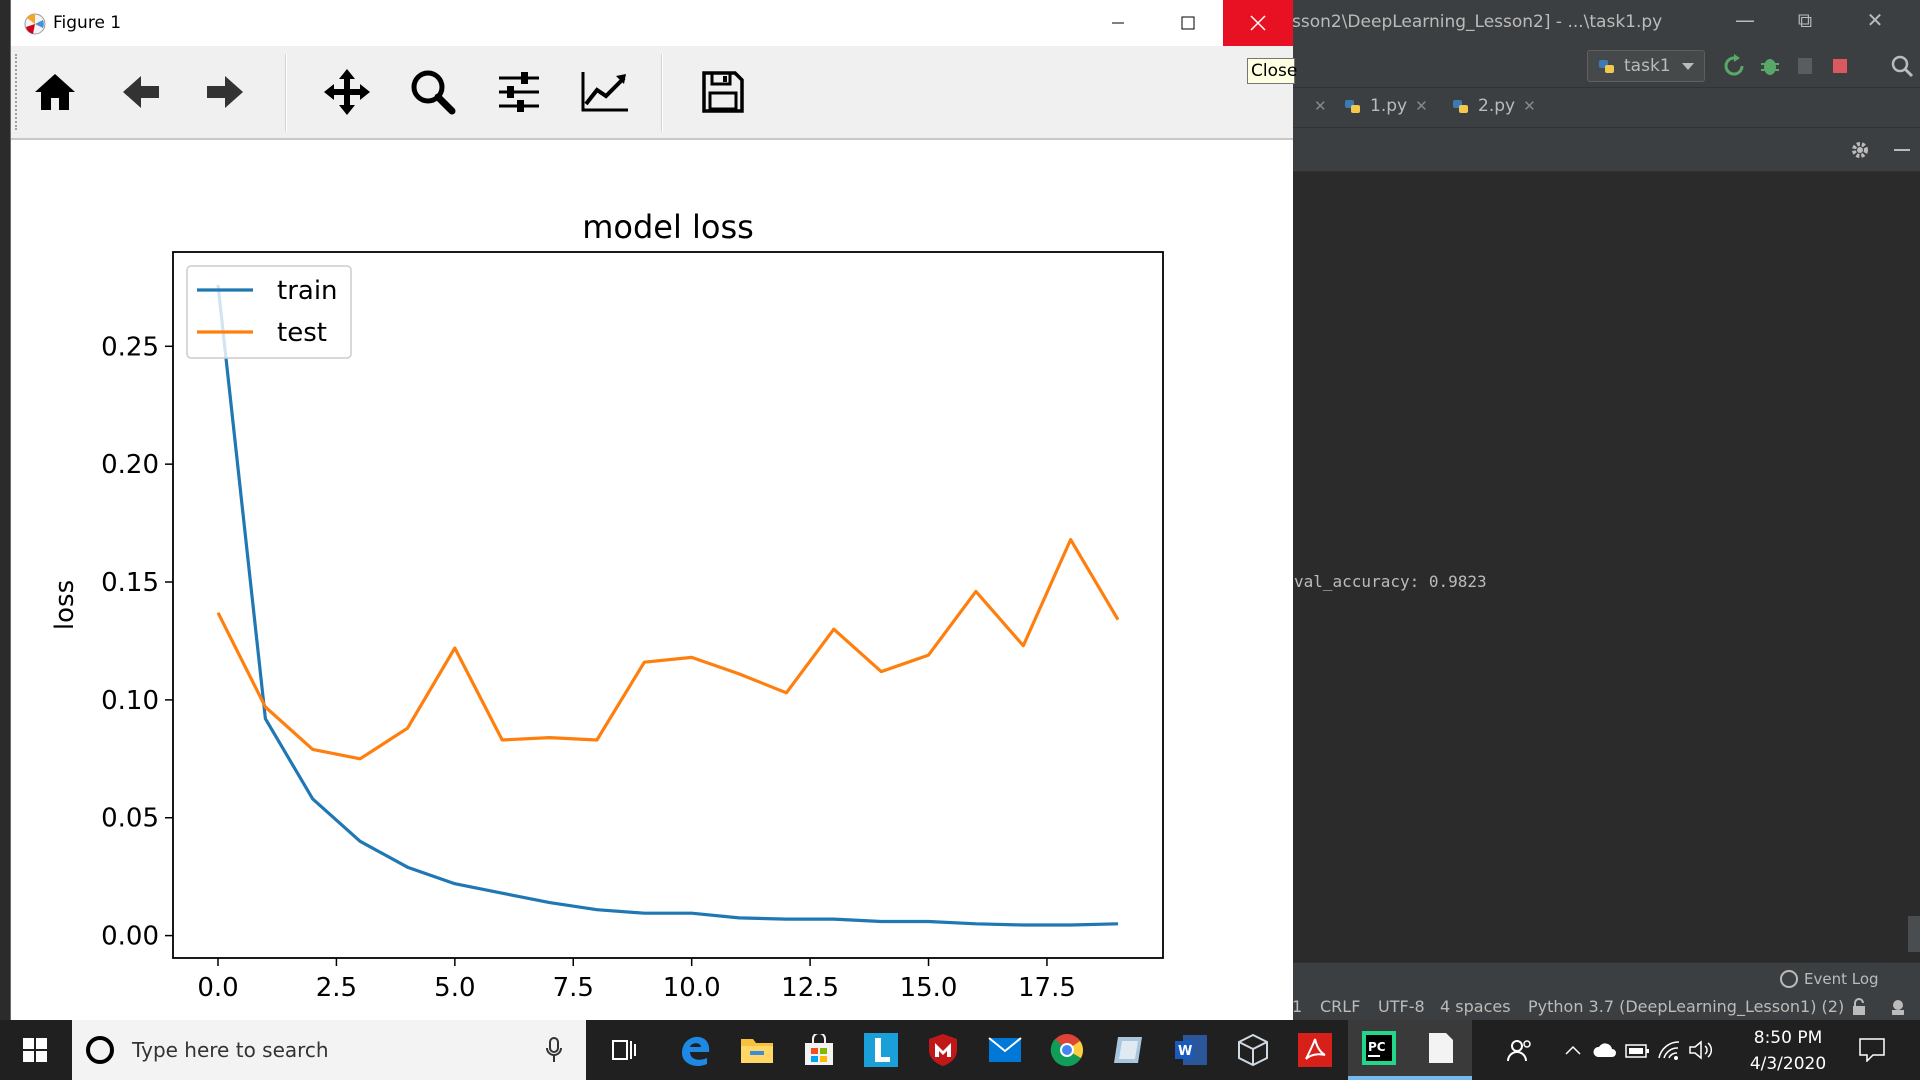  I want to click on run-config-dropdown: task1, so click(1646, 66).